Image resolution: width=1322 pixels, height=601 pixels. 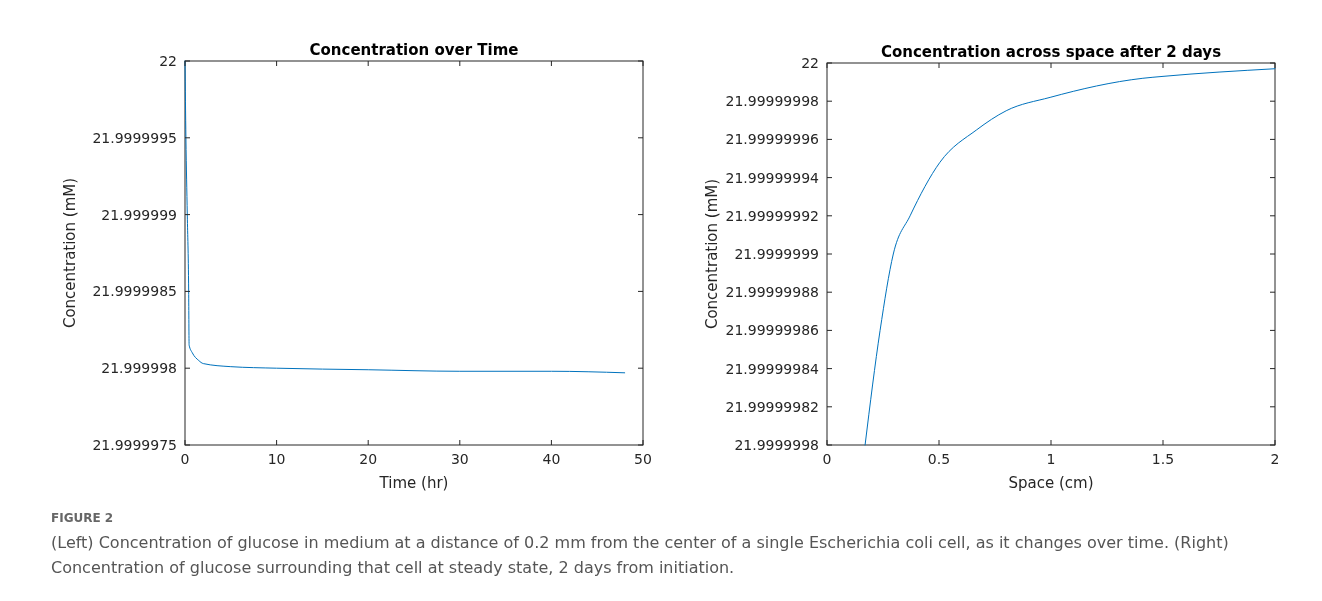 I want to click on y-tick-label: 21.99999982, so click(x=772, y=406).